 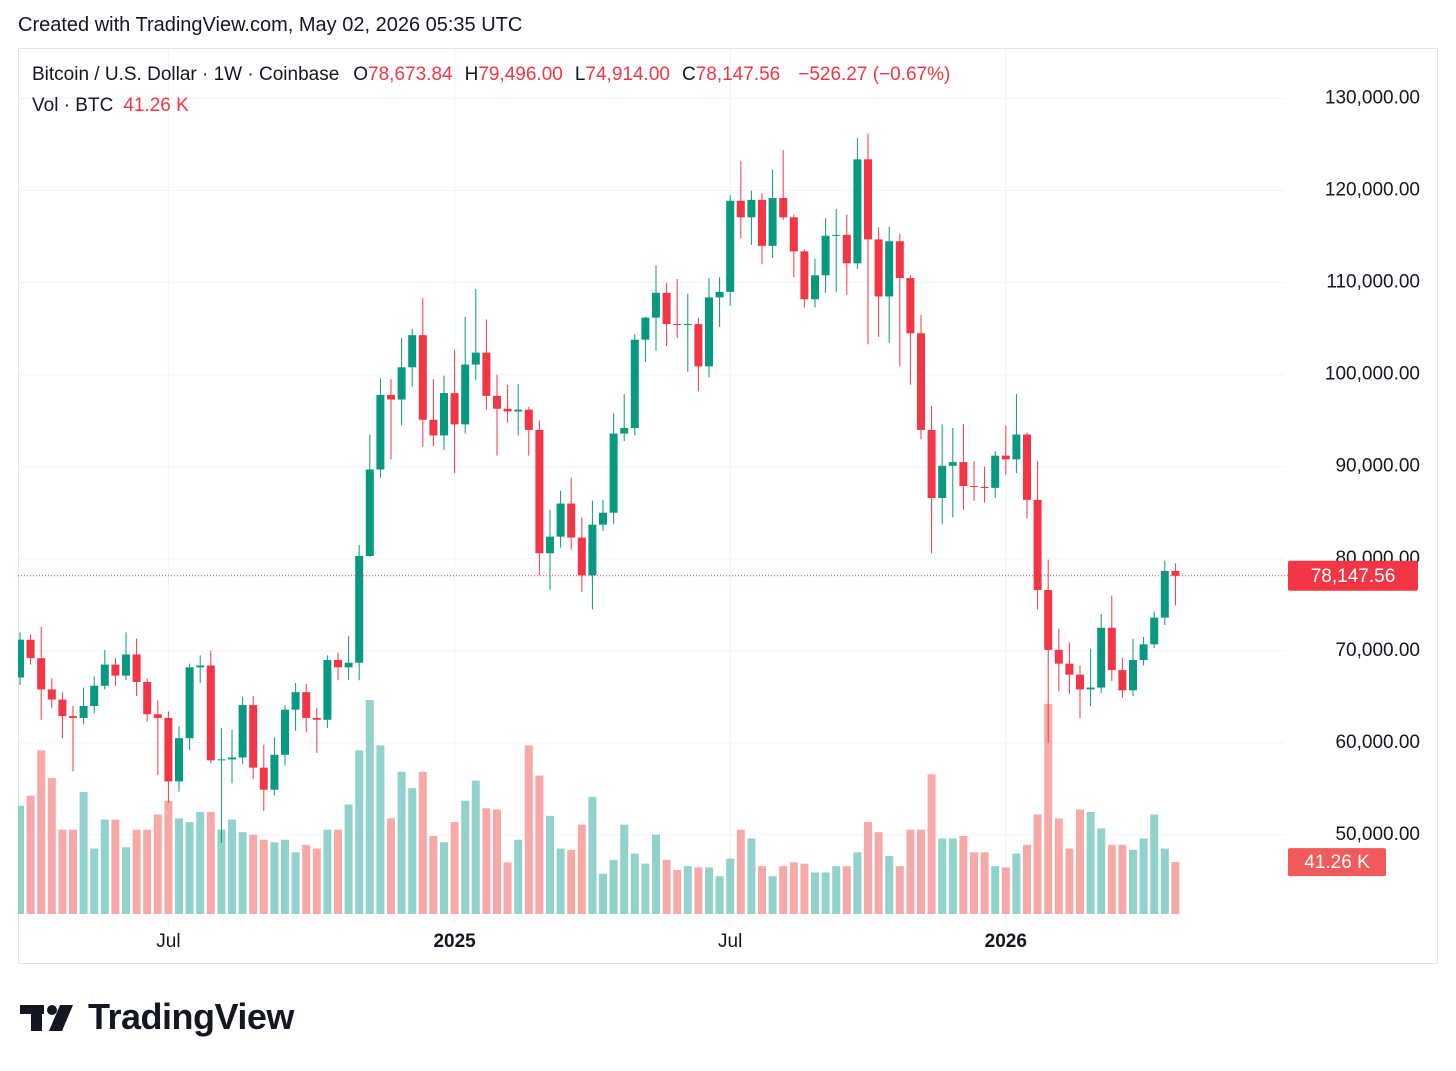 I want to click on change: −526.27 (−0.67%), so click(x=874, y=74).